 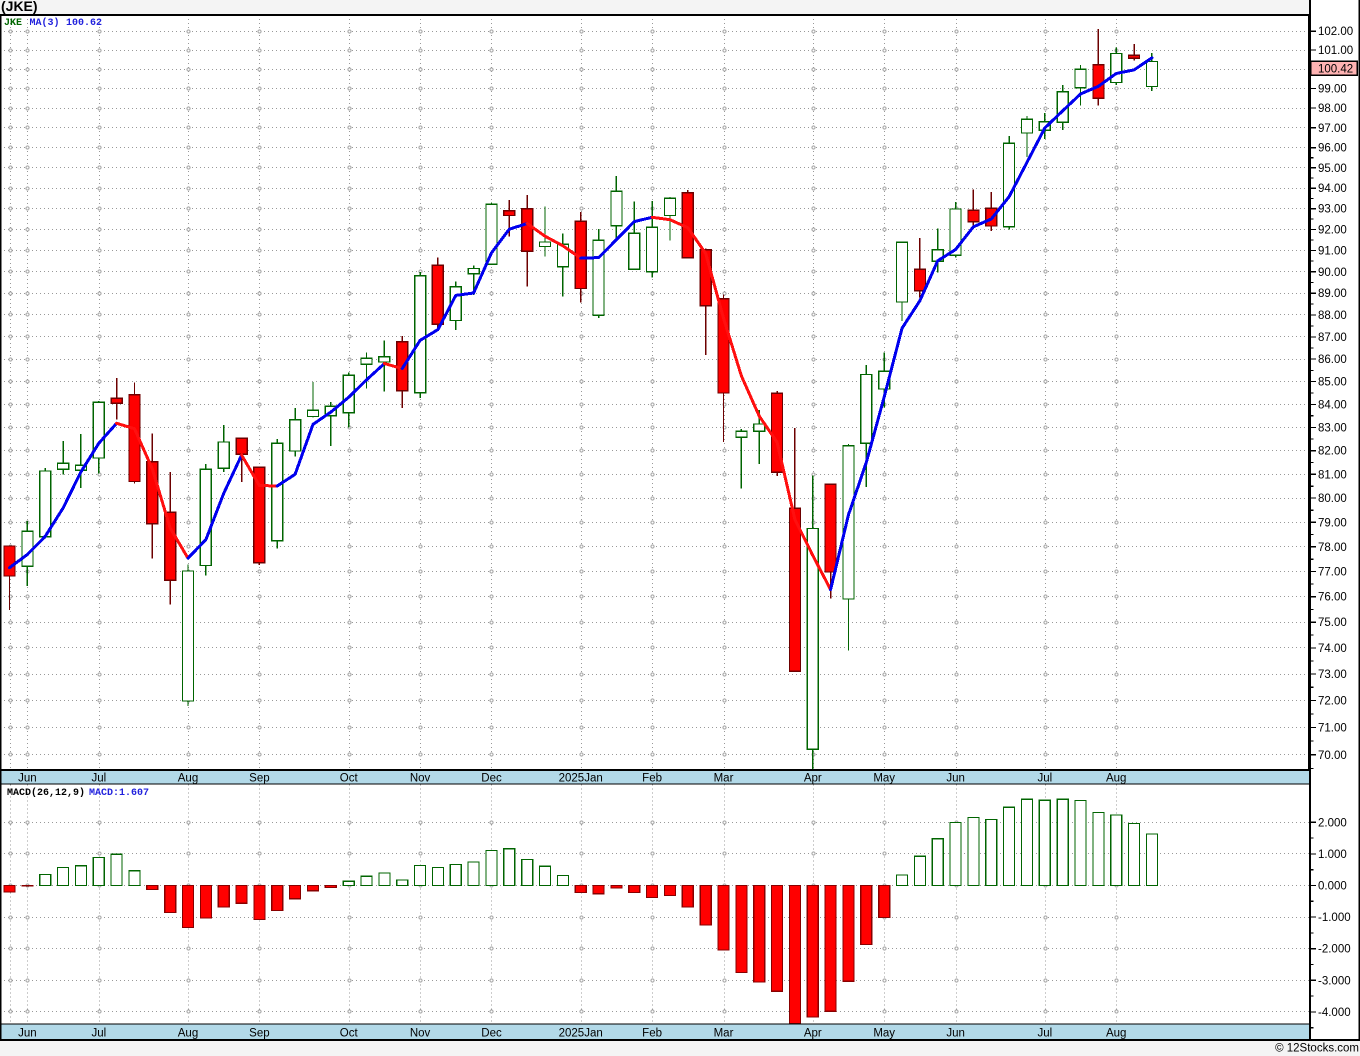 I want to click on svg-text: 94.00, so click(x=1332, y=189).